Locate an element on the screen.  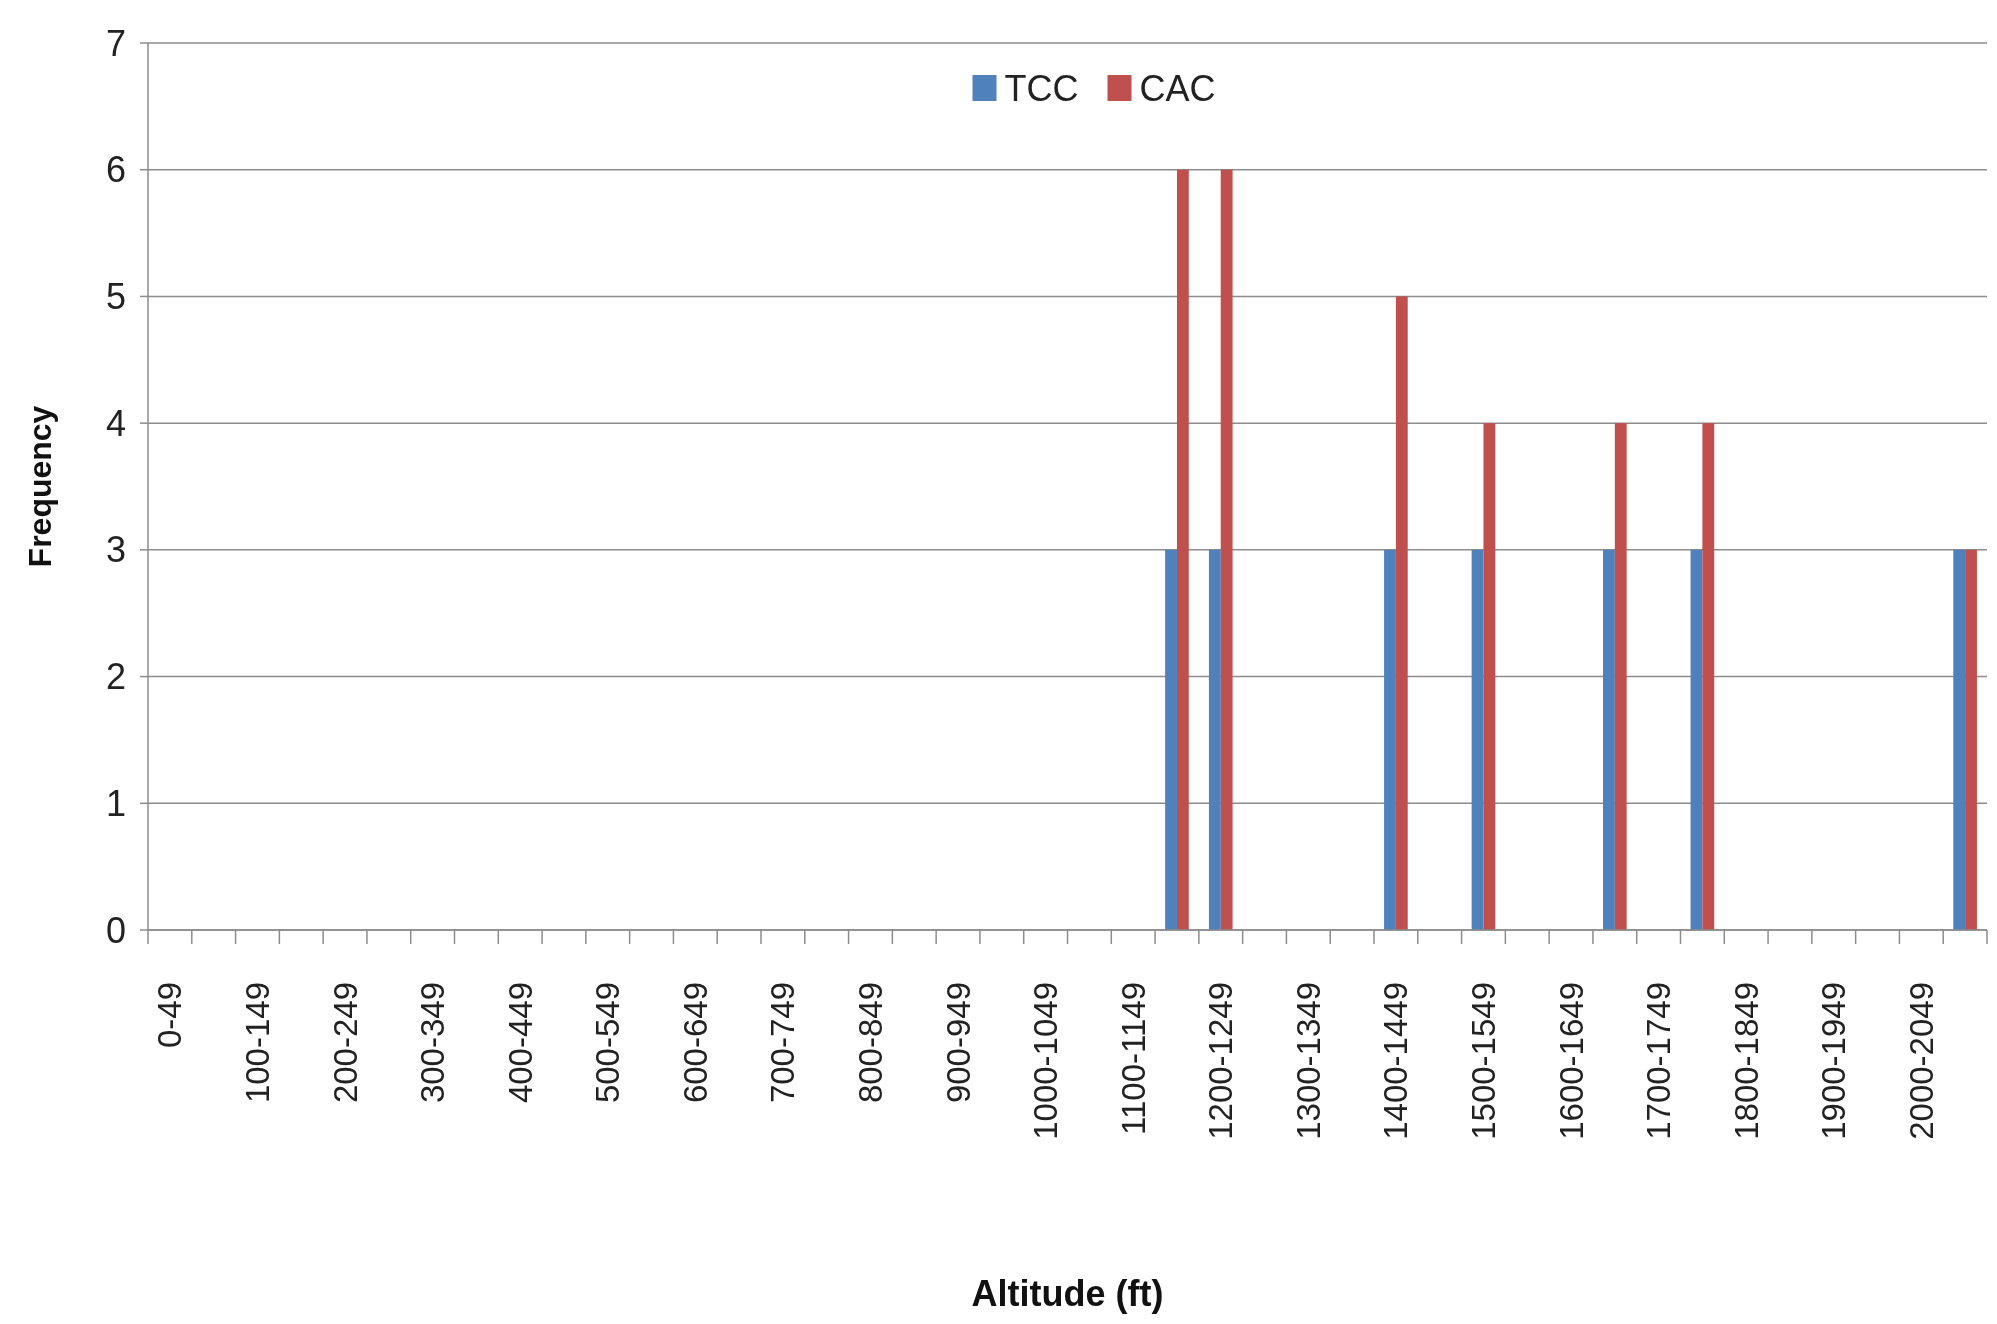
x-tick-label: 1200-1249 is located at coordinates (1221, 1061).